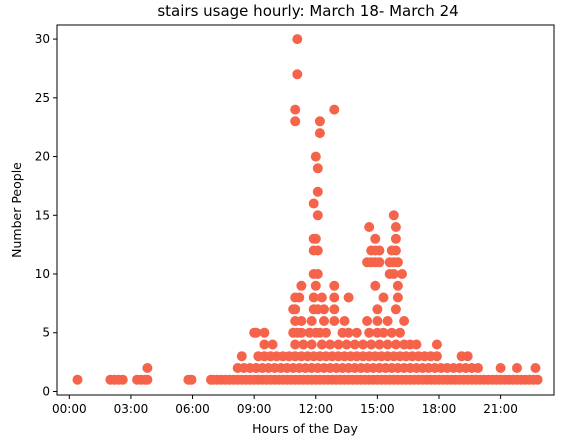 Image resolution: width=566 pixels, height=445 pixels. Describe the element at coordinates (315, 409) in the screenshot. I see `x-tick-label-4: 12:00` at that location.